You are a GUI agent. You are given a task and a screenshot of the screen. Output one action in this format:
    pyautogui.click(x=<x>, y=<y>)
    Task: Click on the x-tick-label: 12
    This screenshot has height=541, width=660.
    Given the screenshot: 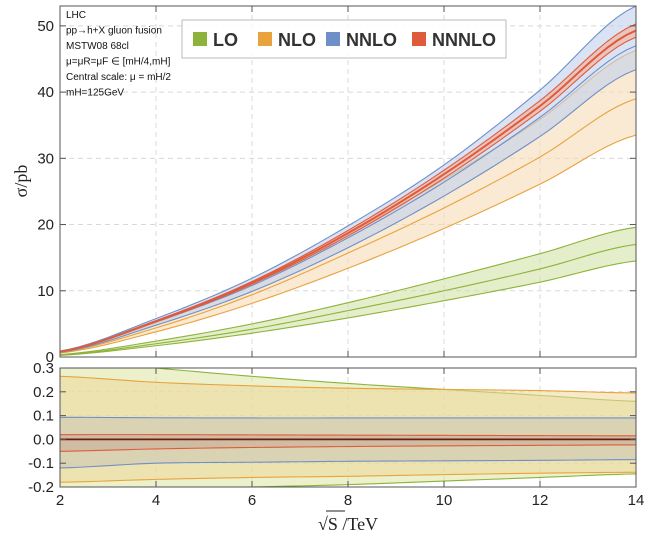 What is the action you would take?
    pyautogui.click(x=540, y=500)
    